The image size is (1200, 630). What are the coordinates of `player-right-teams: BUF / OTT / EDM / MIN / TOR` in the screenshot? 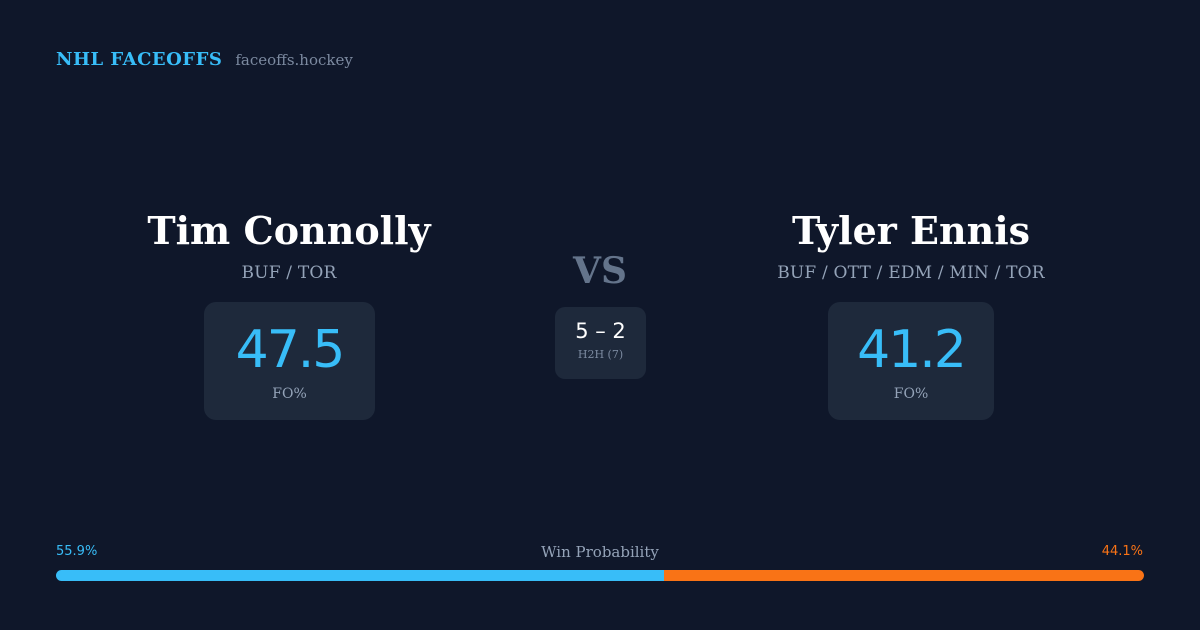 It's located at (911, 273).